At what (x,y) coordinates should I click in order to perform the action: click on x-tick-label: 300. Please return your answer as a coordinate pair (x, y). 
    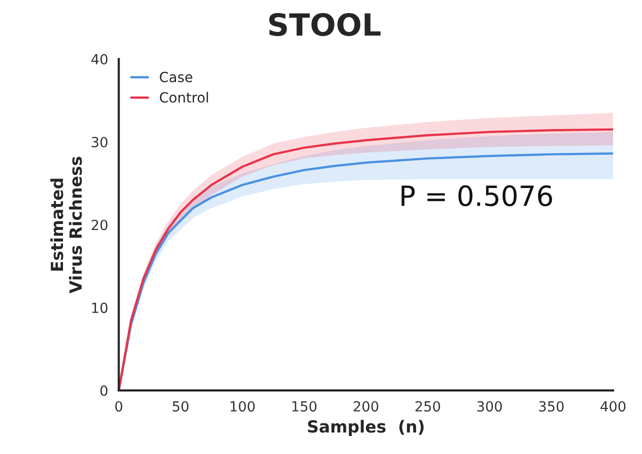
    Looking at the image, I should click on (489, 406).